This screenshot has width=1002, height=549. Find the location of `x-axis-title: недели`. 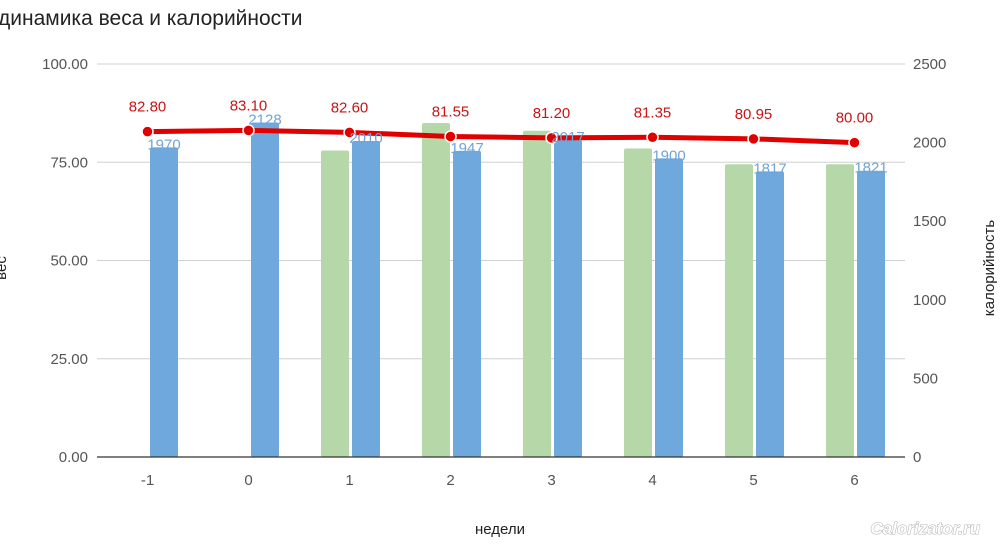

x-axis-title: недели is located at coordinates (500, 529).